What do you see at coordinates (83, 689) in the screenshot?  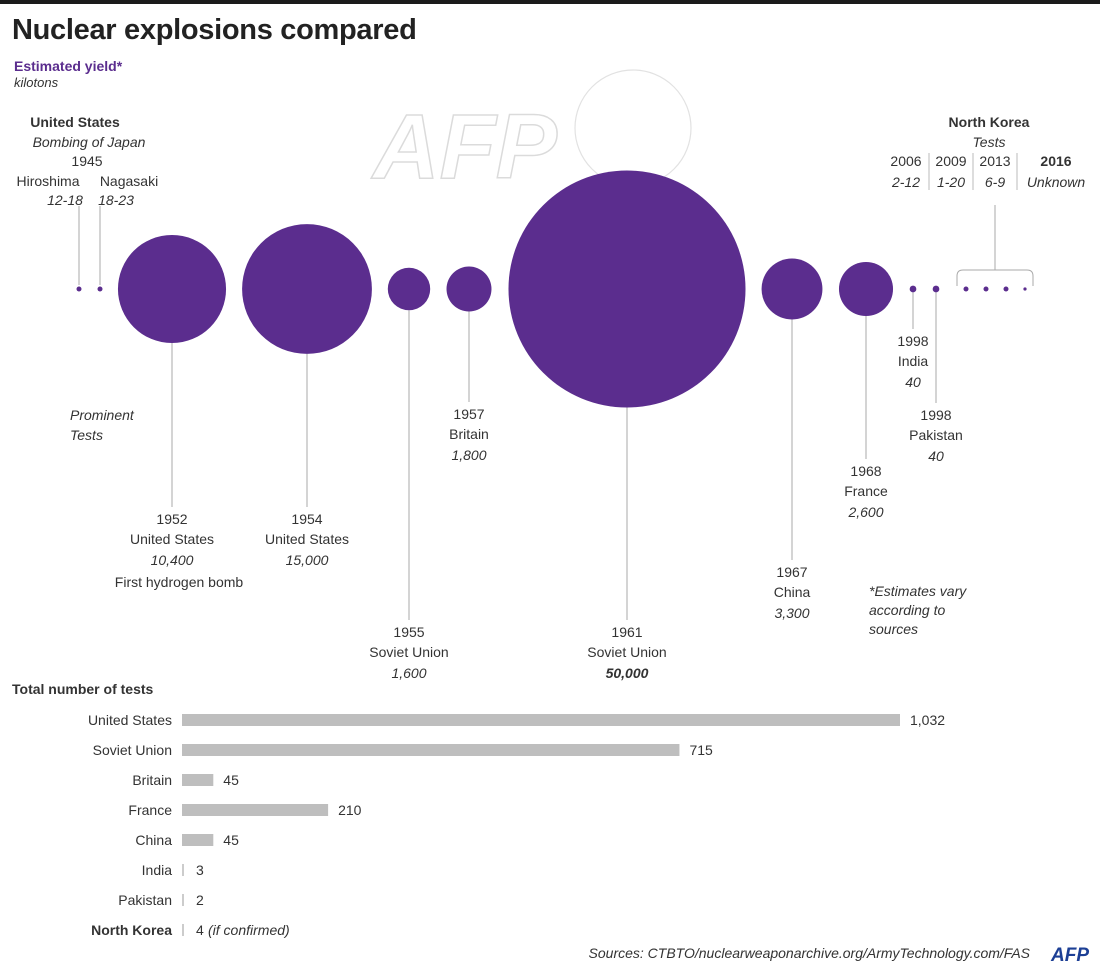 I see `bar-chart-title: Total number of tests` at bounding box center [83, 689].